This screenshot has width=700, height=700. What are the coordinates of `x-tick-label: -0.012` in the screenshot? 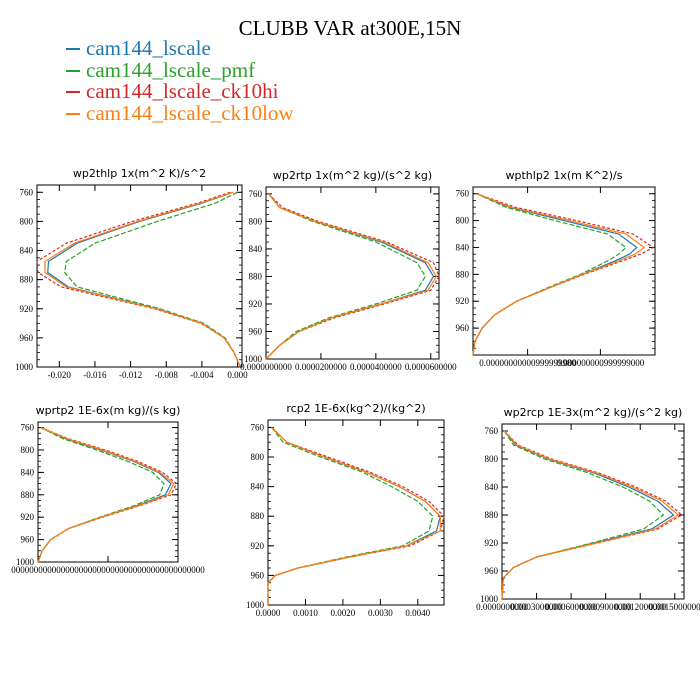 It's located at (130, 375).